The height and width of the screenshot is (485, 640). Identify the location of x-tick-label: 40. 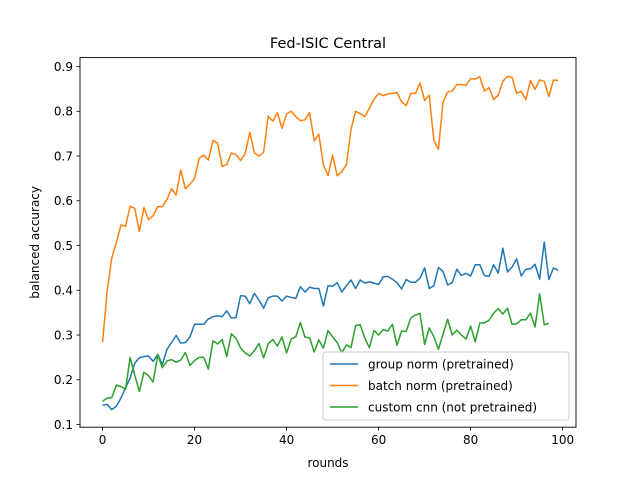
(286, 440).